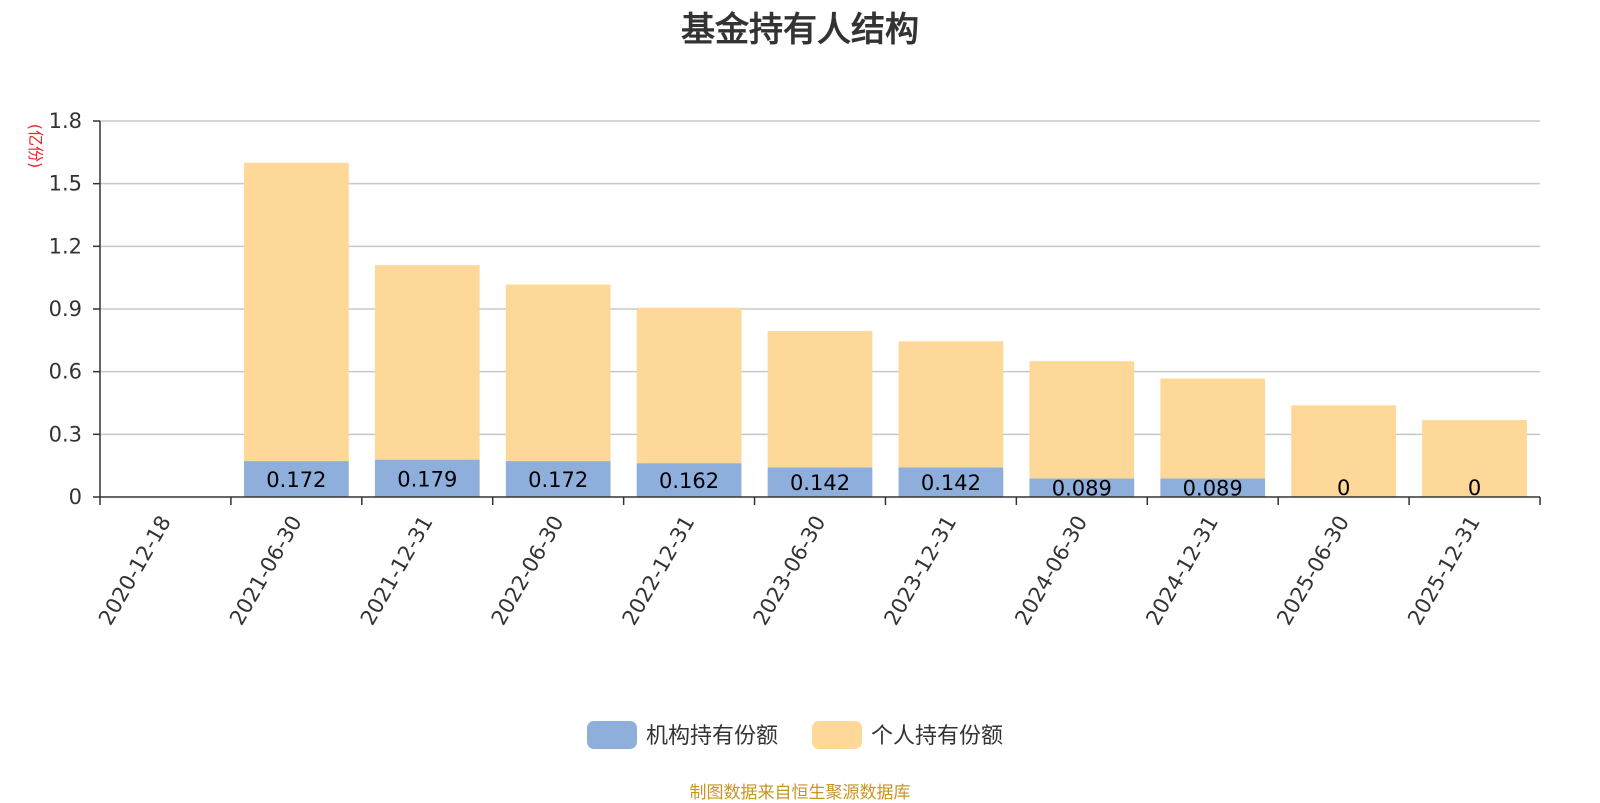 The width and height of the screenshot is (1600, 803). What do you see at coordinates (266, 571) in the screenshot?
I see `x-tick-label: 2021-06-30` at bounding box center [266, 571].